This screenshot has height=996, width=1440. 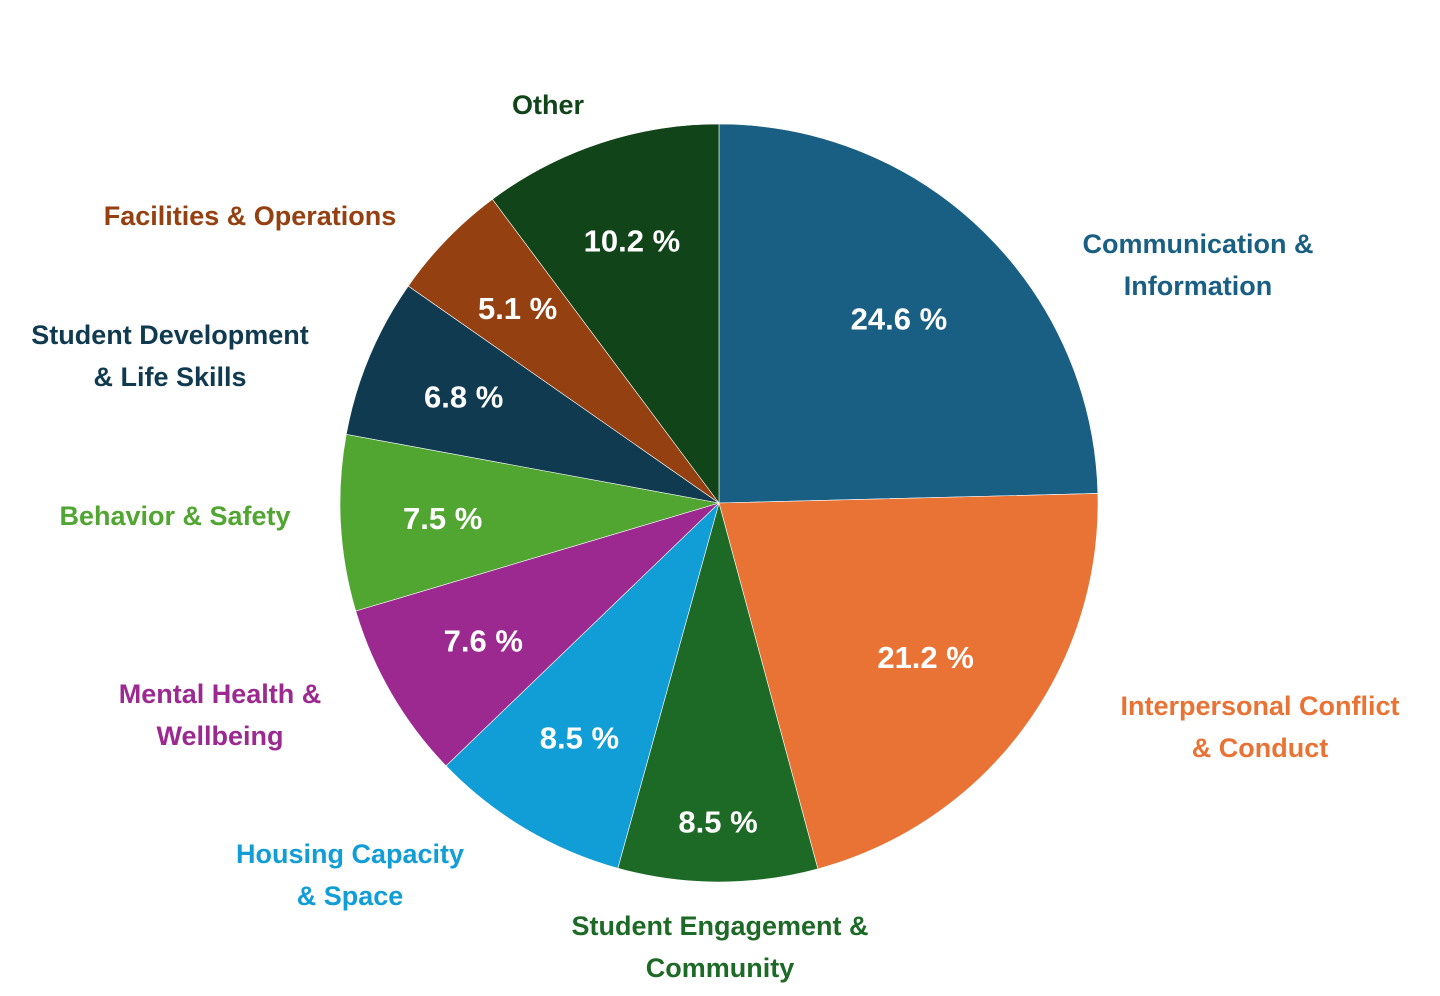 What do you see at coordinates (350, 896) in the screenshot?
I see `category-label-line: & Space` at bounding box center [350, 896].